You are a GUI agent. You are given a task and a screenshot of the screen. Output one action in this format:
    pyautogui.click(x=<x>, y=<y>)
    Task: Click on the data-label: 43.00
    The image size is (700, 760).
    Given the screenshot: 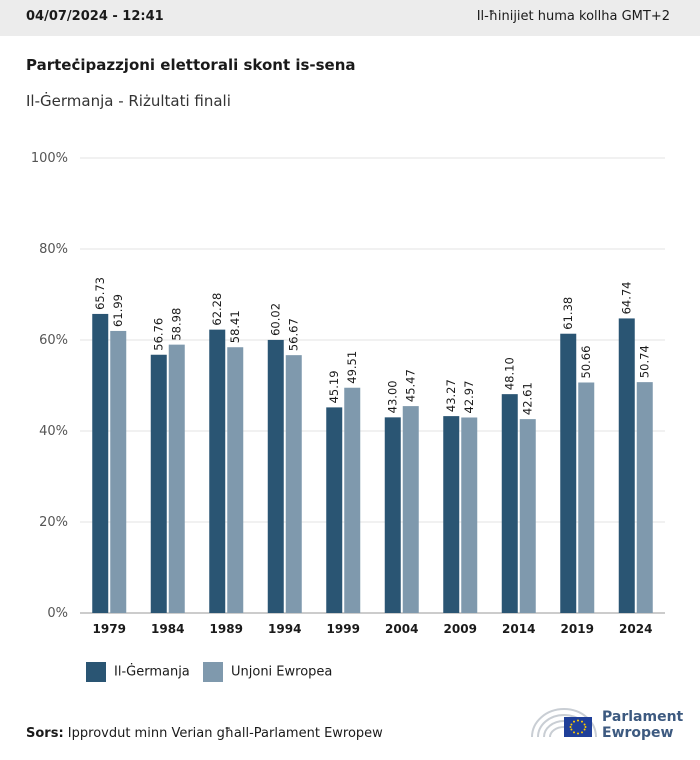 What is the action you would take?
    pyautogui.click(x=393, y=396)
    